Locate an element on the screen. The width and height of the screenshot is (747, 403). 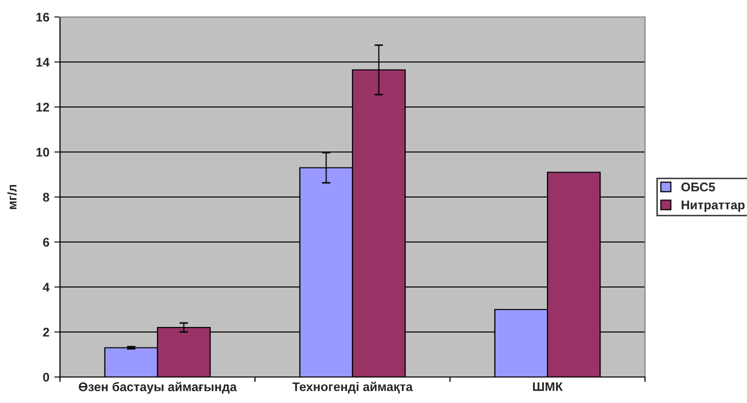
y-tick-label: 12 is located at coordinates (43, 107).